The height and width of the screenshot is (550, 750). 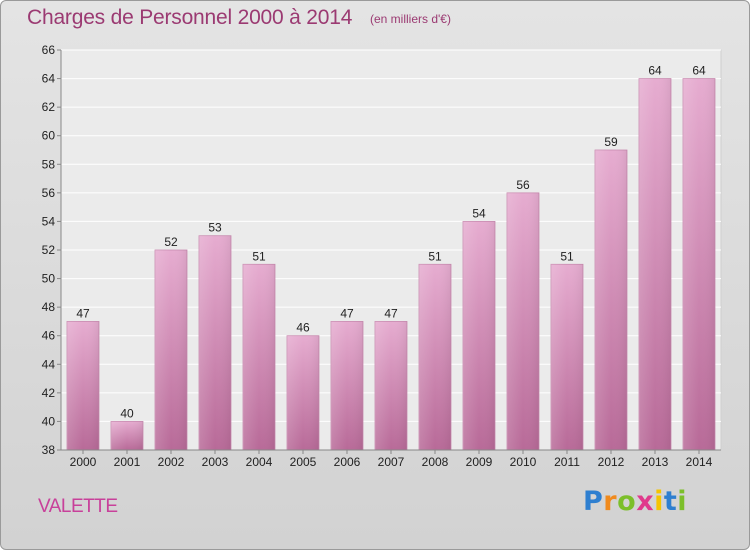 I want to click on x-tick-label: 2008, so click(x=435, y=462).